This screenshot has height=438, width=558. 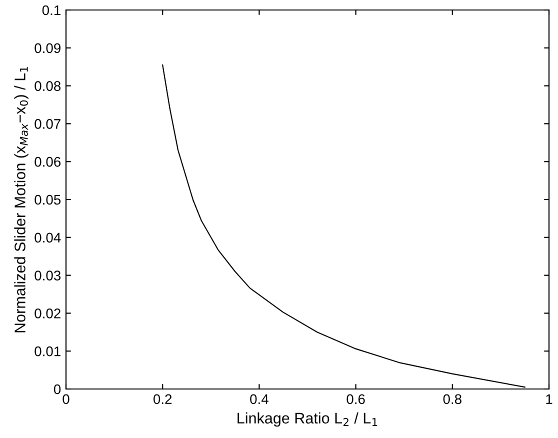 I want to click on y-tick-label: 0, so click(x=57, y=389).